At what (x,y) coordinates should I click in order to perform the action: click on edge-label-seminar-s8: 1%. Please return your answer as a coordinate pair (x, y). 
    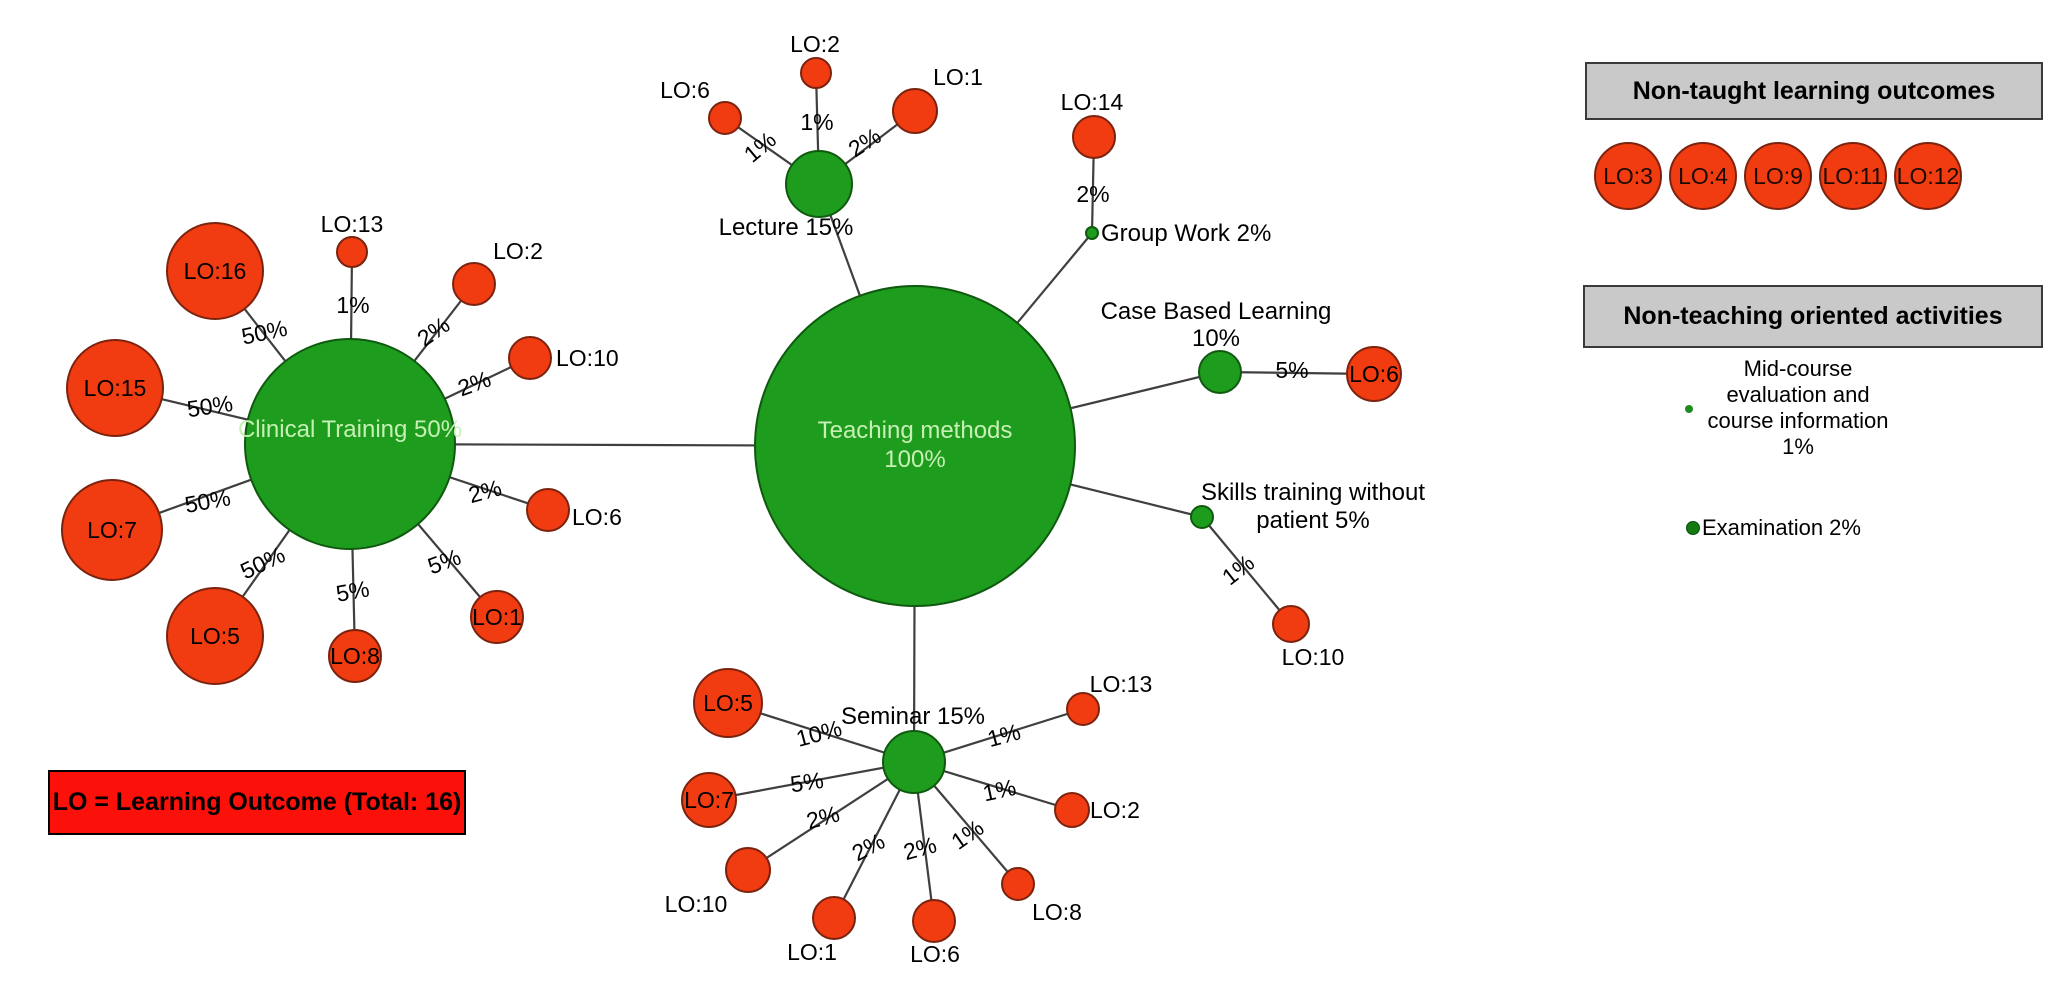
    Looking at the image, I should click on (967, 834).